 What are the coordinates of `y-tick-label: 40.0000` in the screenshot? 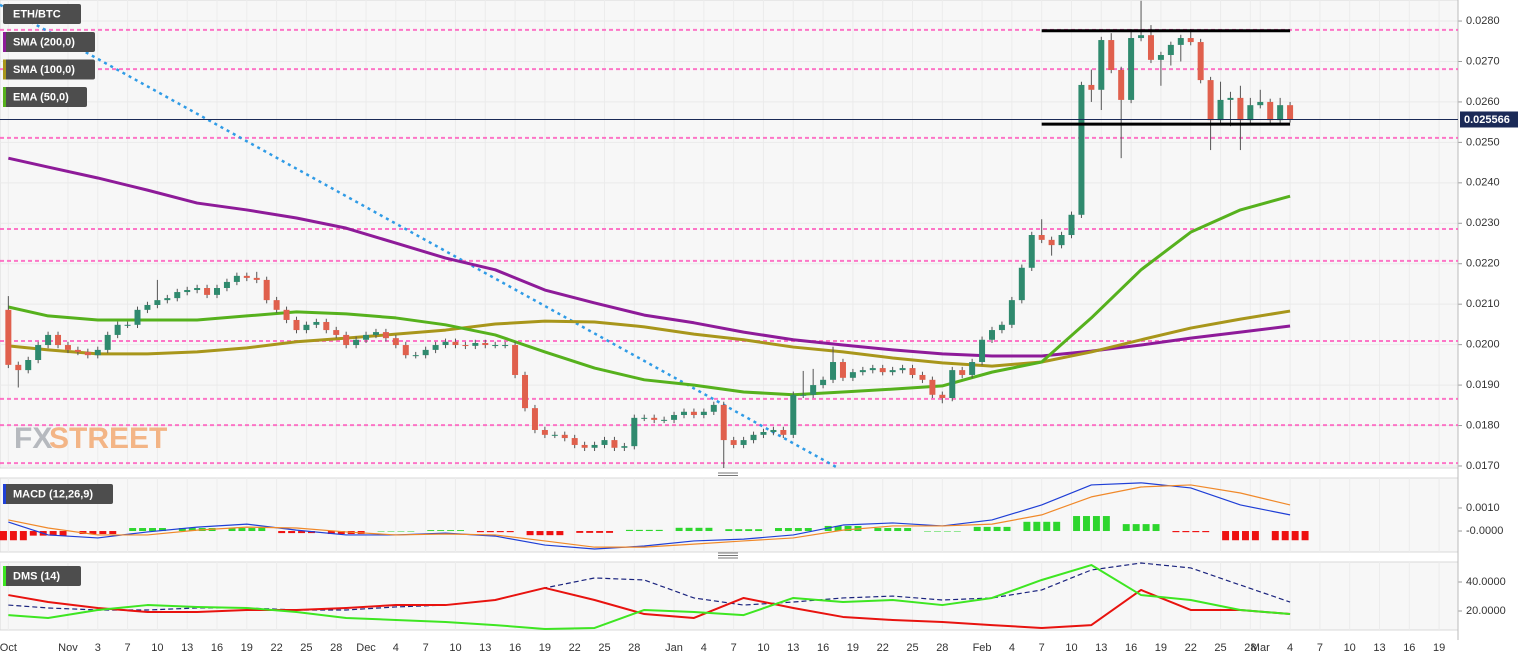 It's located at (1486, 582).